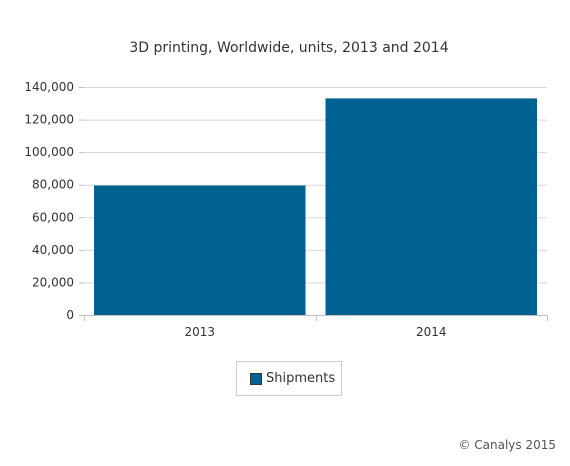  Describe the element at coordinates (53, 217) in the screenshot. I see `y-tick-label: 60,000` at that location.